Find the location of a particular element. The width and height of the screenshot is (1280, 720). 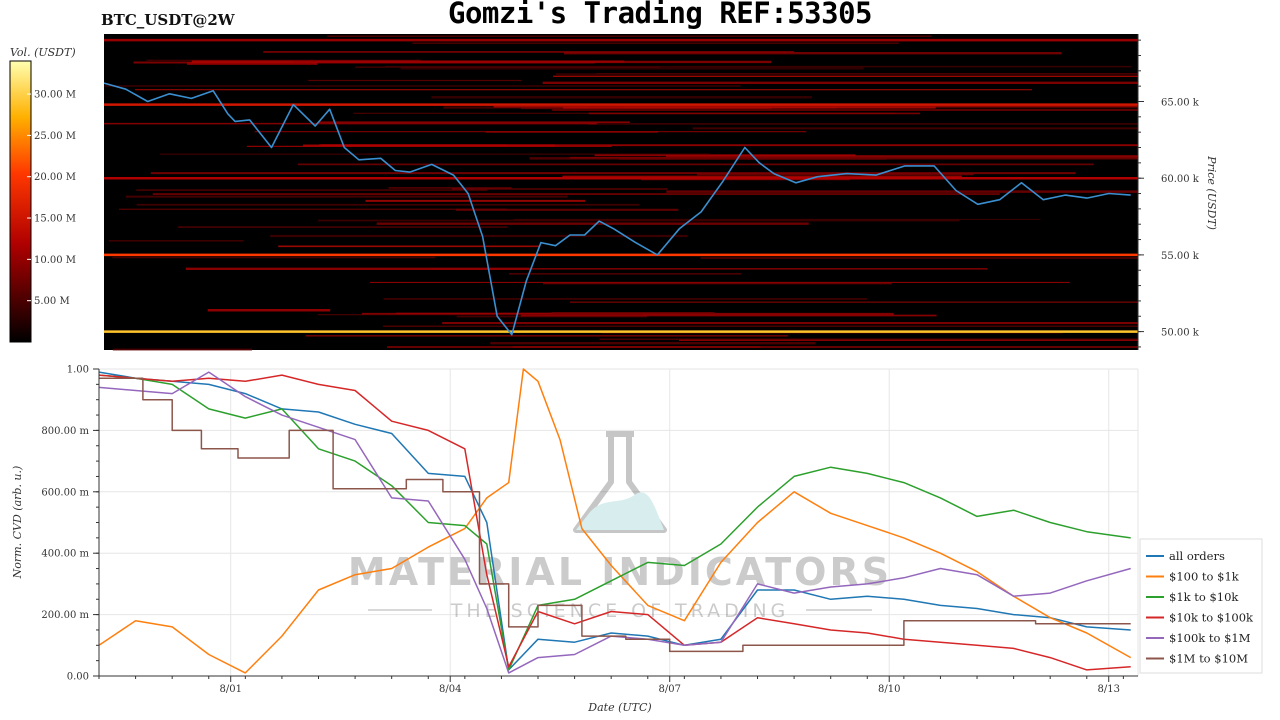

legend-label: all orders is located at coordinates (1197, 556).